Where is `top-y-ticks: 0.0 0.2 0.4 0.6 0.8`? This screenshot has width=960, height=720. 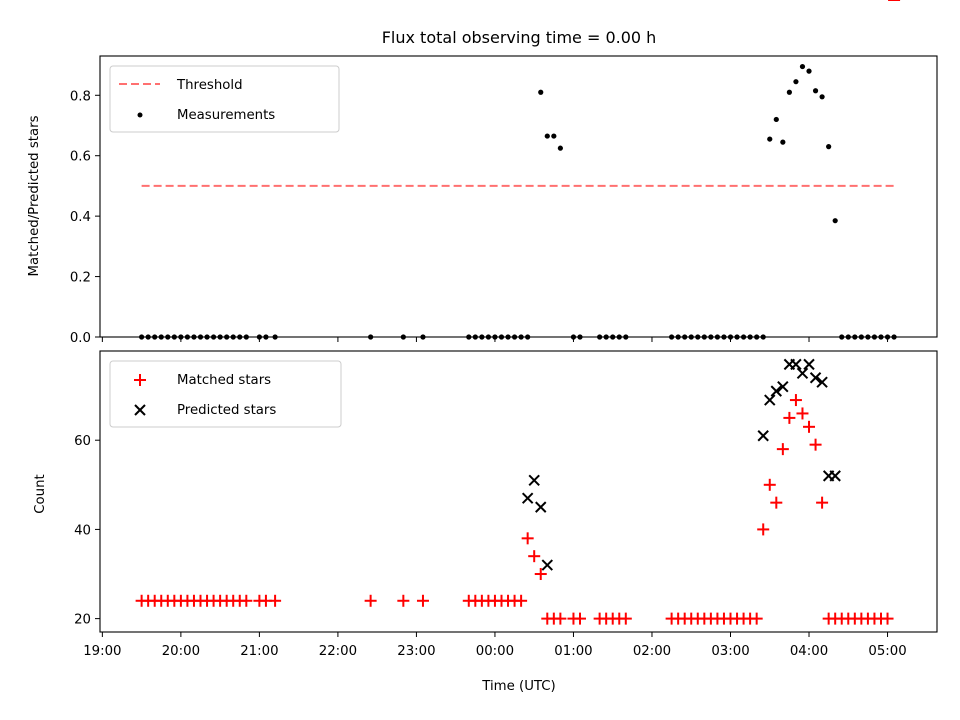
top-y-ticks: 0.0 0.2 0.4 0.6 0.8 is located at coordinates (85, 217).